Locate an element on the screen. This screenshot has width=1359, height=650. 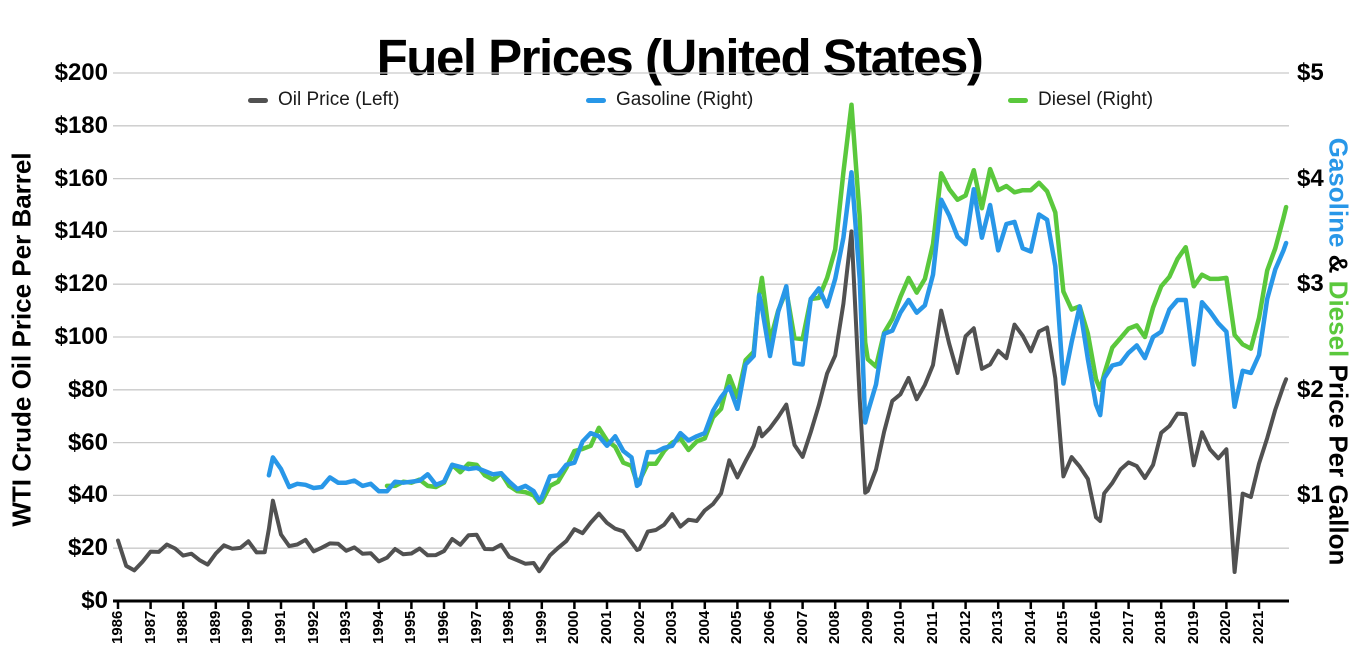
legend-item-diesel-right: Diesel (Right) is located at coordinates (1080, 100).